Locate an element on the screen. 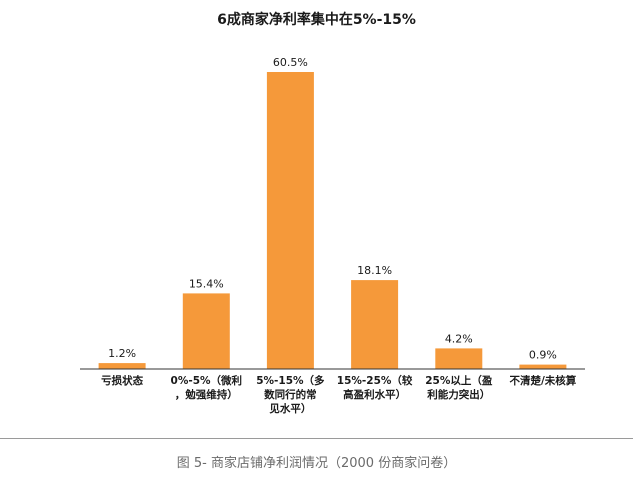  figure-caption: 图 5- 商家店铺净利润情况（2000 份商家问卷） is located at coordinates (316, 463).